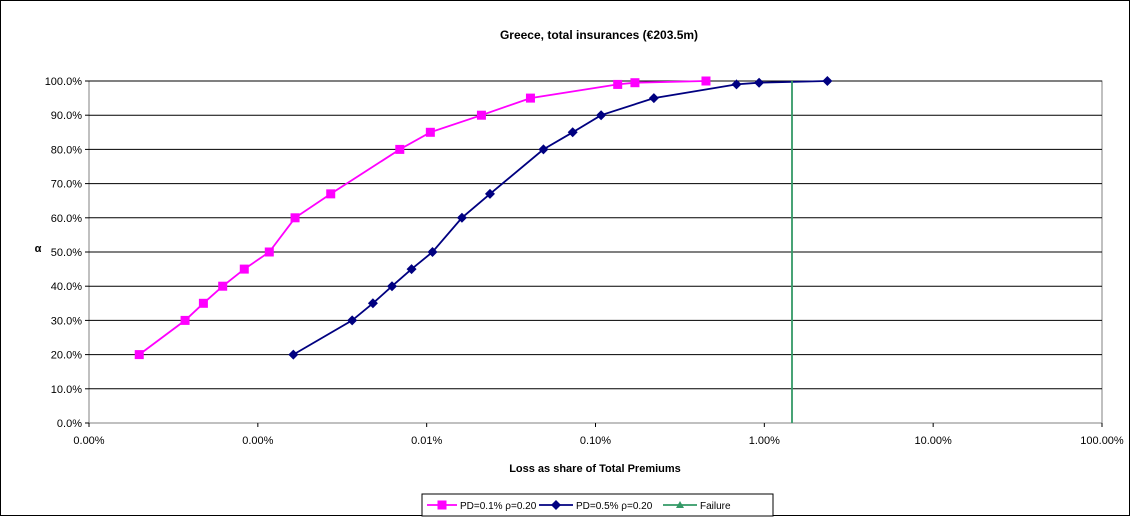 The image size is (1131, 518). I want to click on x-tick-label: 10.00%, so click(934, 441).